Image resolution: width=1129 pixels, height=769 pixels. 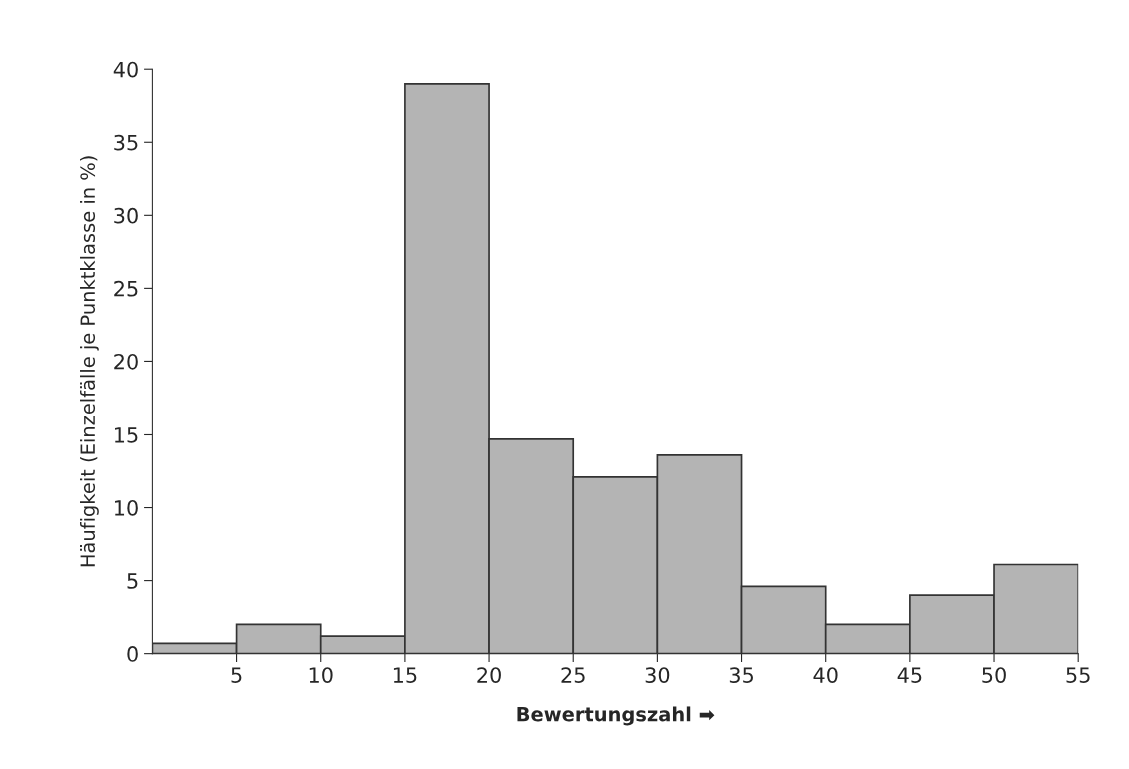 What do you see at coordinates (132, 654) in the screenshot?
I see `y-tick-label: 0` at bounding box center [132, 654].